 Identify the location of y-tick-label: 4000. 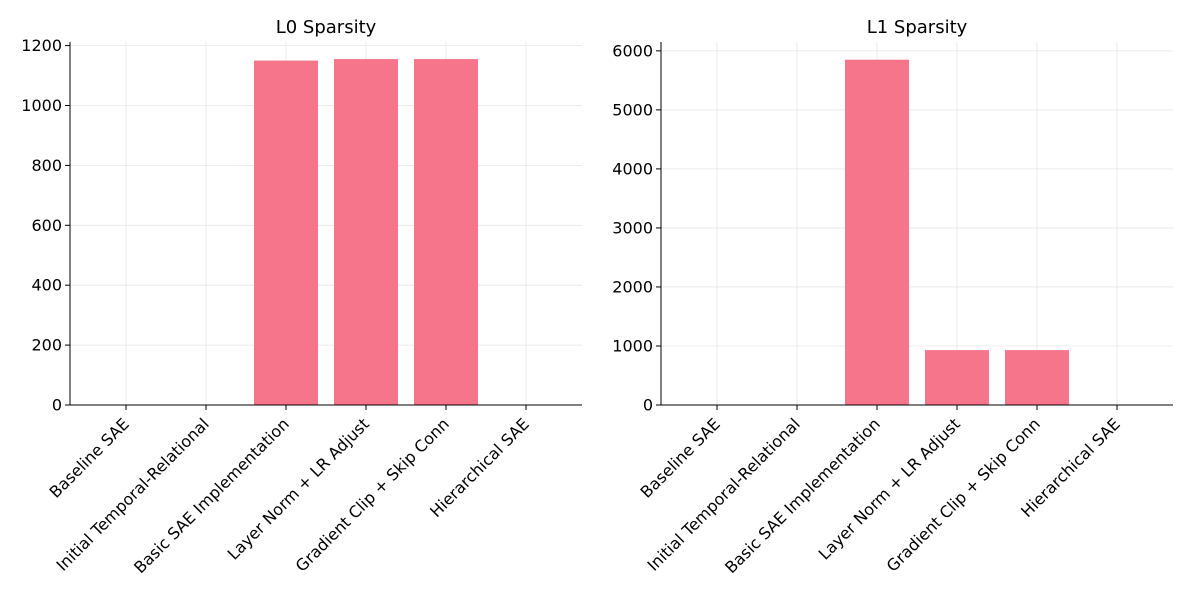
(632, 168).